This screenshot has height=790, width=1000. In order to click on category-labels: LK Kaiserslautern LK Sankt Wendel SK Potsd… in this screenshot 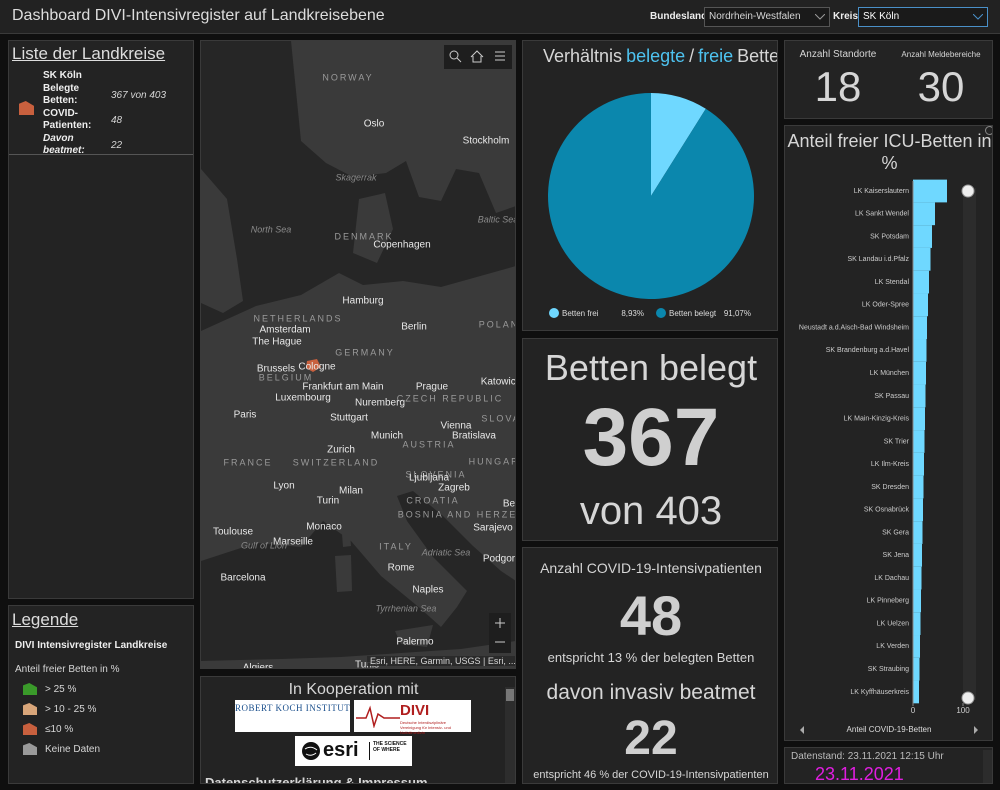, I will do `click(854, 442)`.